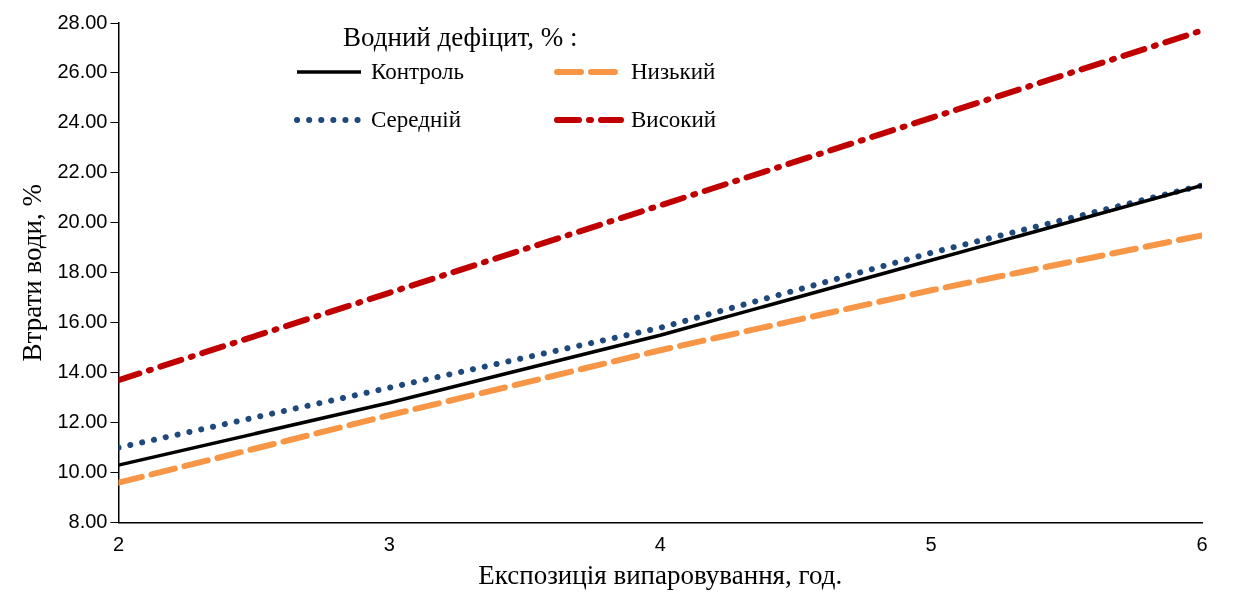 The image size is (1234, 605). Describe the element at coordinates (82, 421) in the screenshot. I see `y-tick-label: 12.00` at that location.